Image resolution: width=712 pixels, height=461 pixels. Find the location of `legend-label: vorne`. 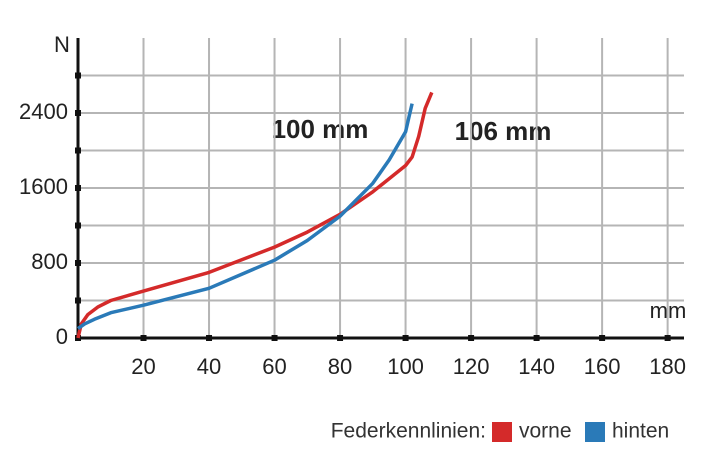

legend-label: vorne is located at coordinates (545, 431).